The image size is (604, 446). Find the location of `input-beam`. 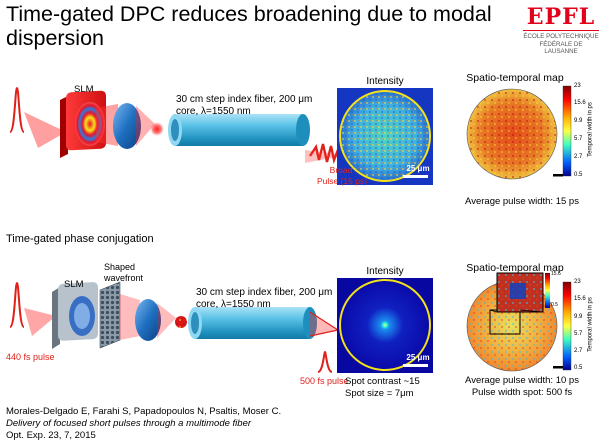

input-beam is located at coordinates (45, 130).